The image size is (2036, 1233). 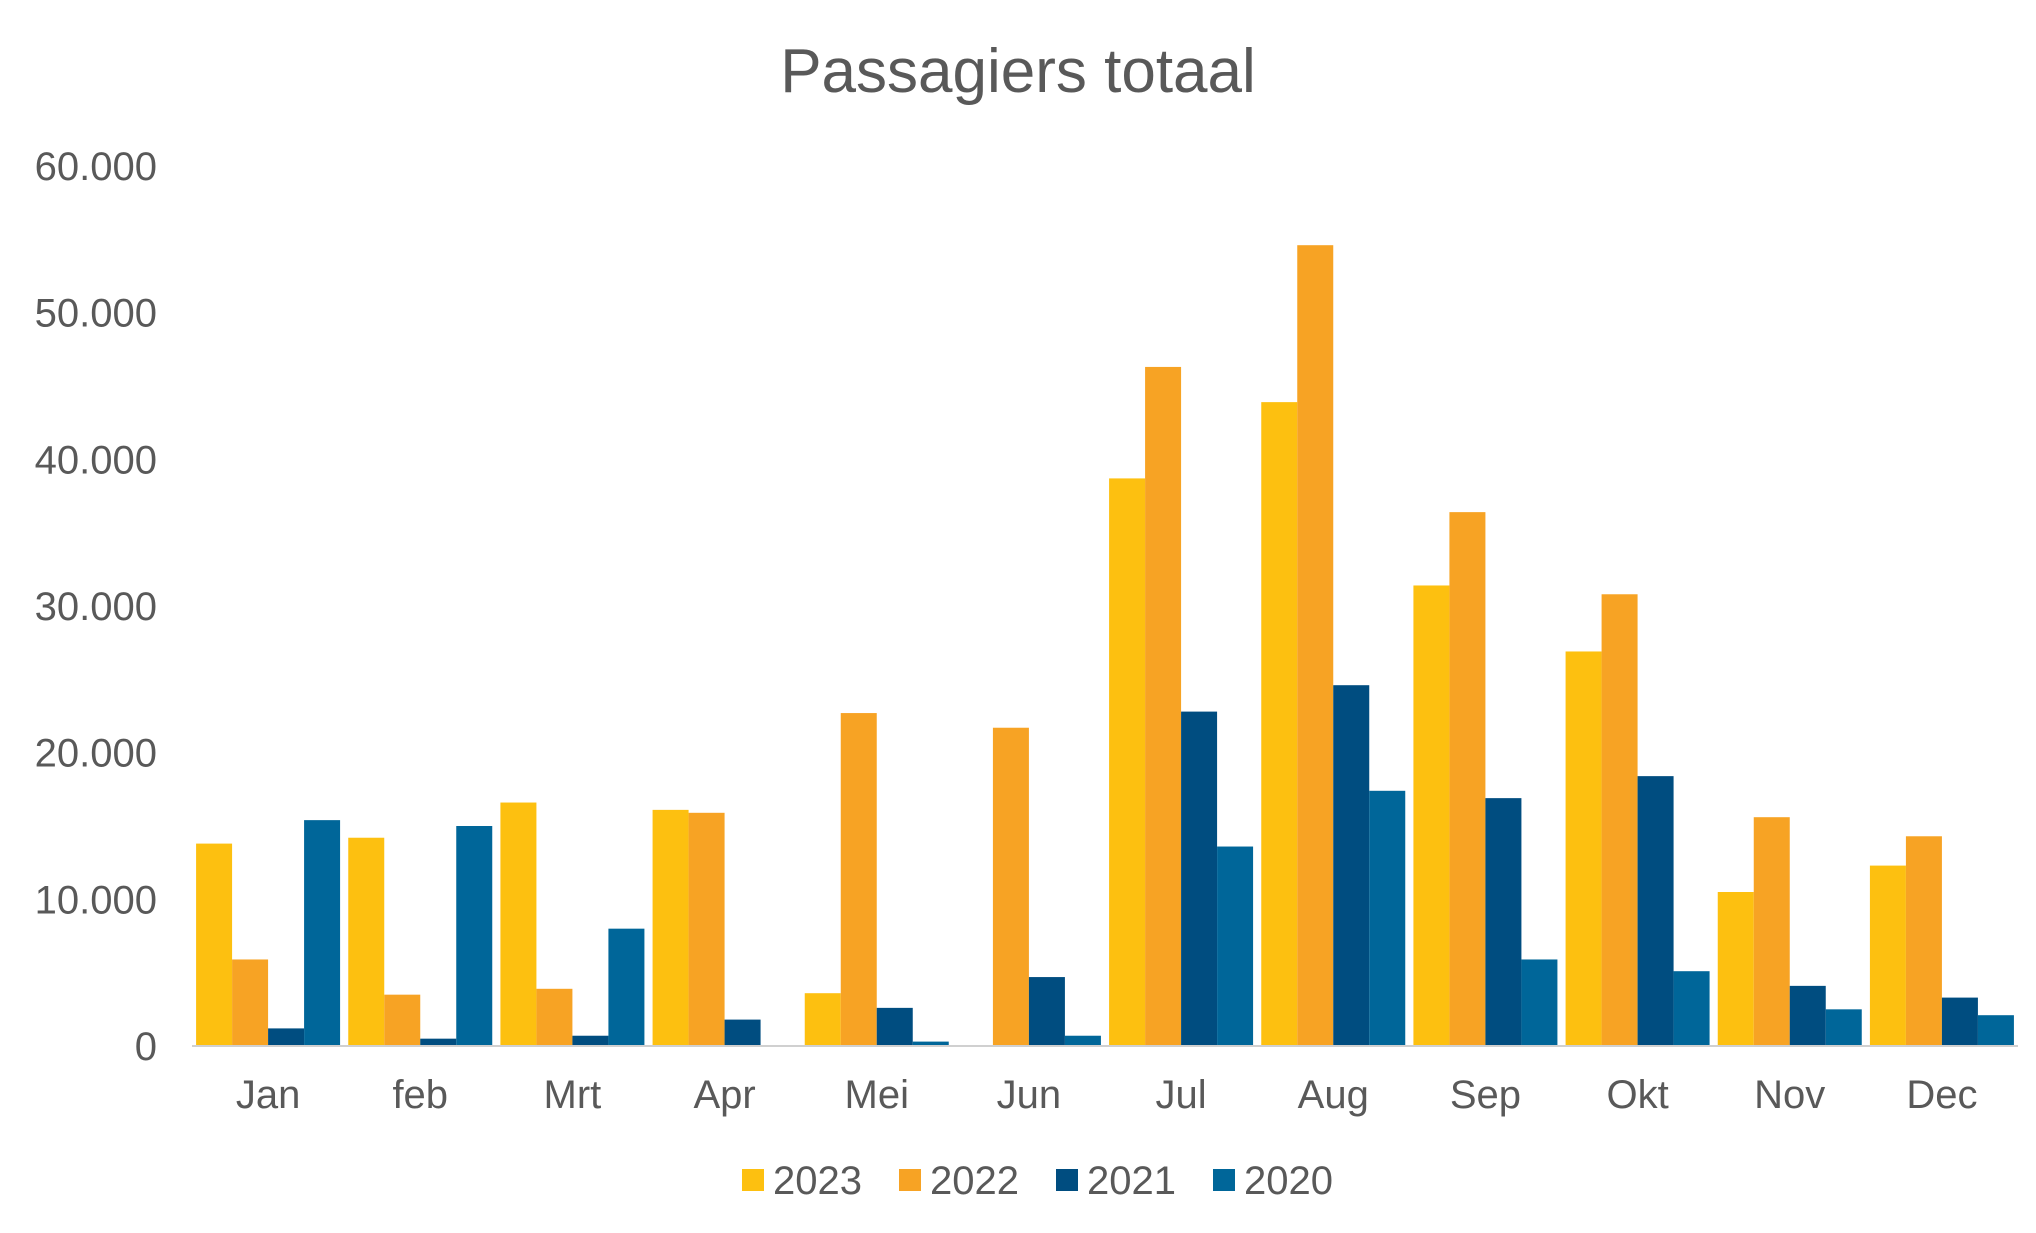 What do you see at coordinates (724, 1095) in the screenshot?
I see `x-tick-label: Apr` at bounding box center [724, 1095].